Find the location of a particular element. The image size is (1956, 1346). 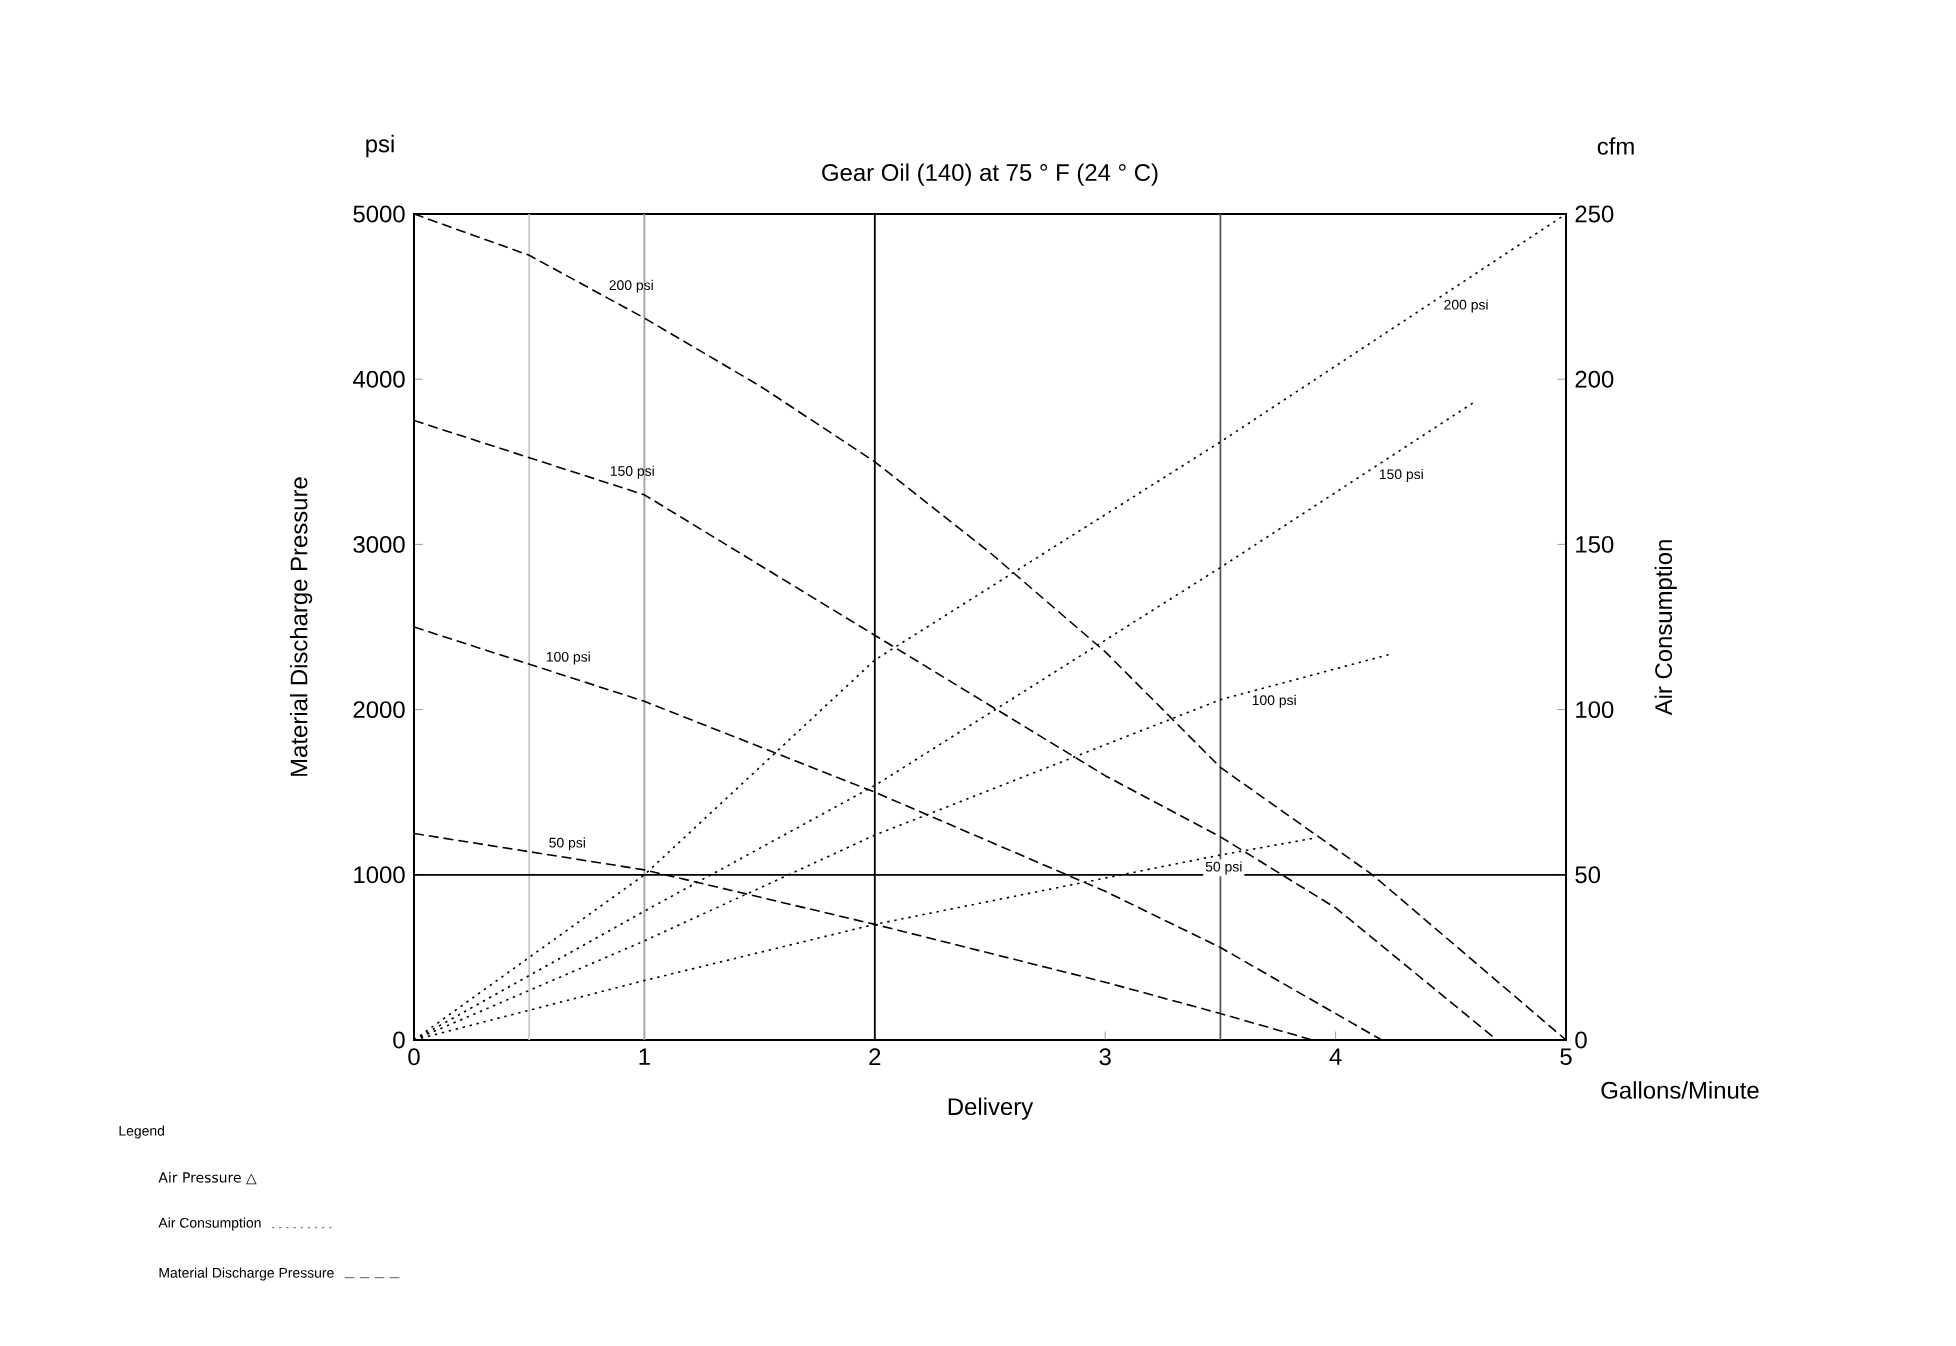

y2-tick-label: 250 is located at coordinates (1594, 214).